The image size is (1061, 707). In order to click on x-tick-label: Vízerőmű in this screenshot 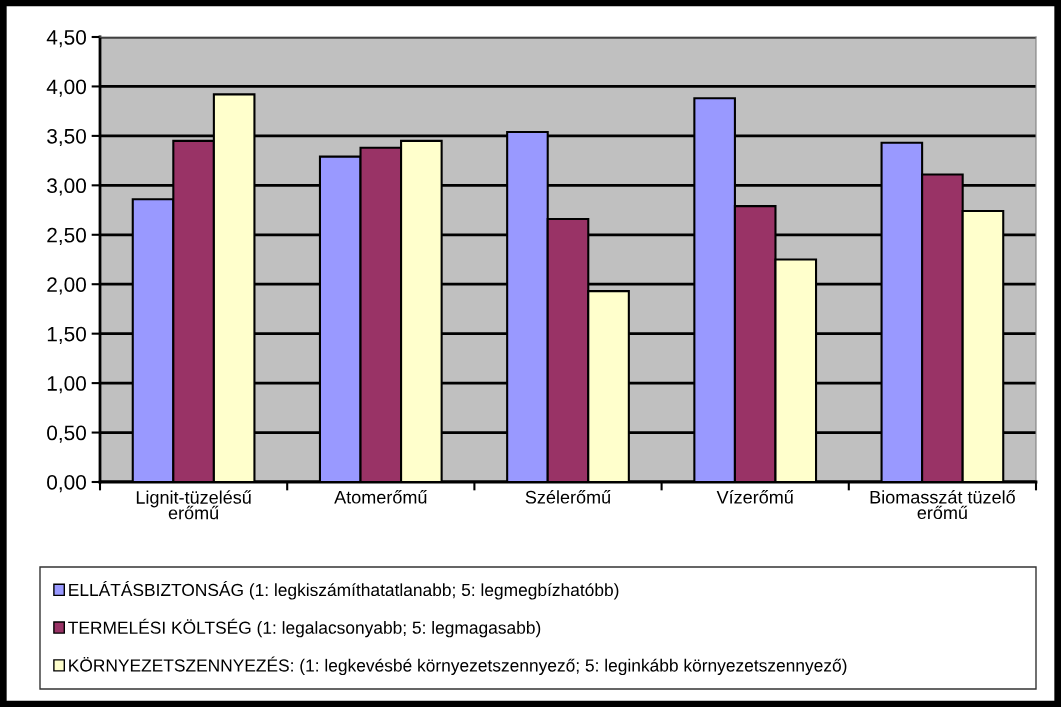, I will do `click(755, 497)`.